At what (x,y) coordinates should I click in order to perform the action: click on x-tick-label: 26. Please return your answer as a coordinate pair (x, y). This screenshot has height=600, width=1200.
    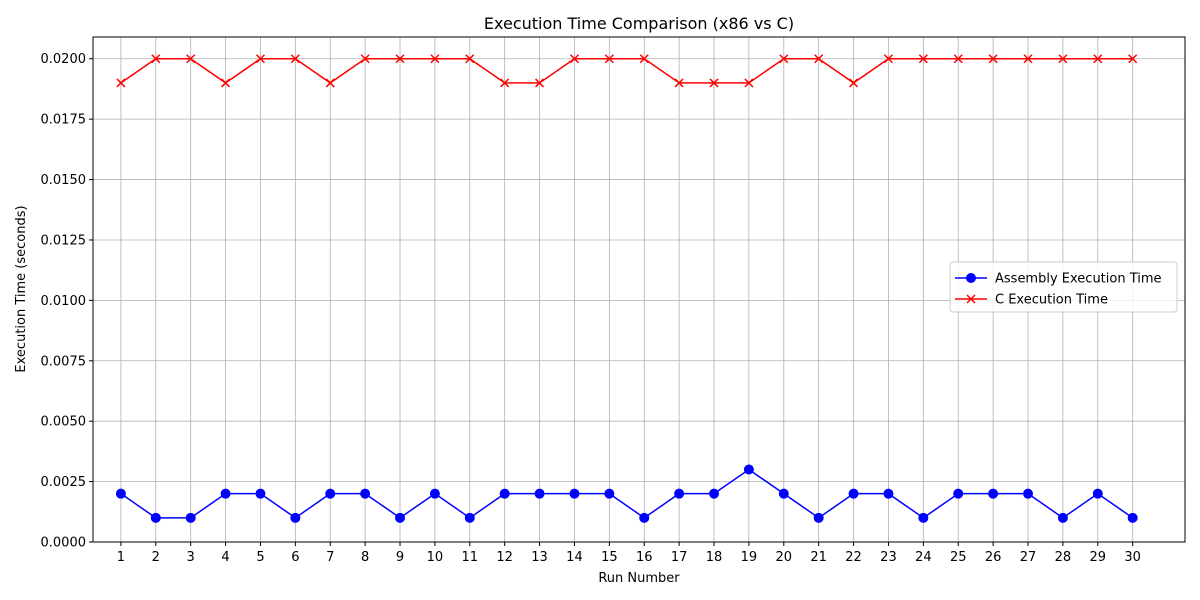
    Looking at the image, I should click on (993, 557).